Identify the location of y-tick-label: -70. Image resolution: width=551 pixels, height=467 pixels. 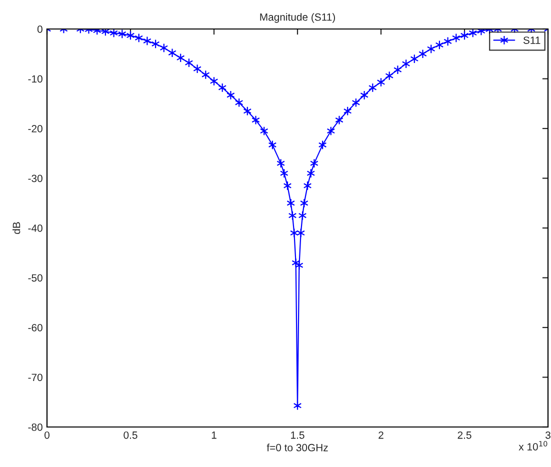
(35, 378).